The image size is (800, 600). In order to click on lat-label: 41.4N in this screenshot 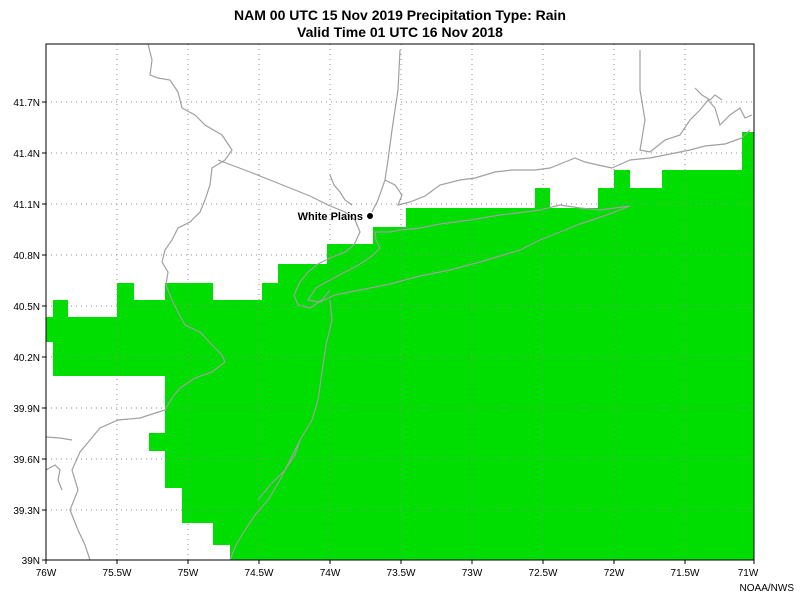, I will do `click(26, 154)`.